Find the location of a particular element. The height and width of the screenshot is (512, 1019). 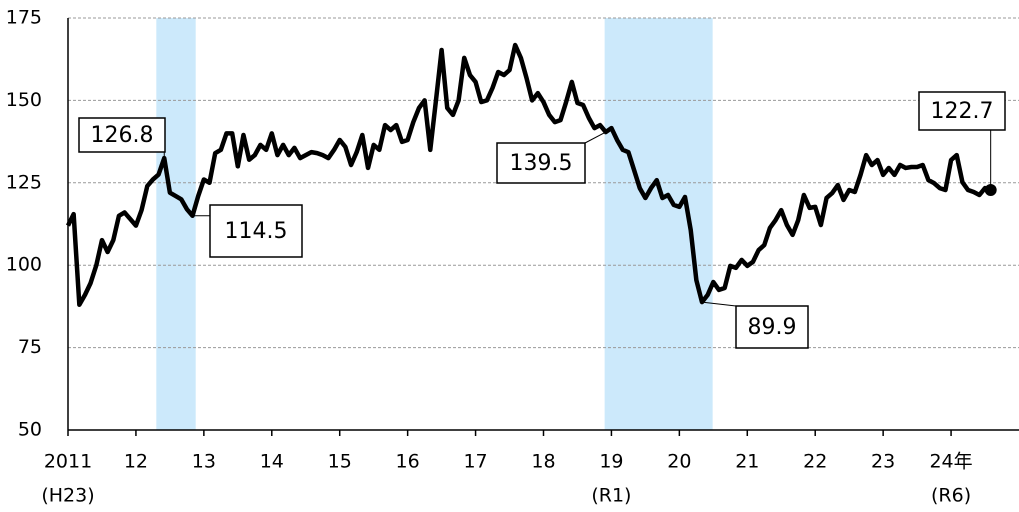

annotation-label: 139.5 is located at coordinates (541, 163).